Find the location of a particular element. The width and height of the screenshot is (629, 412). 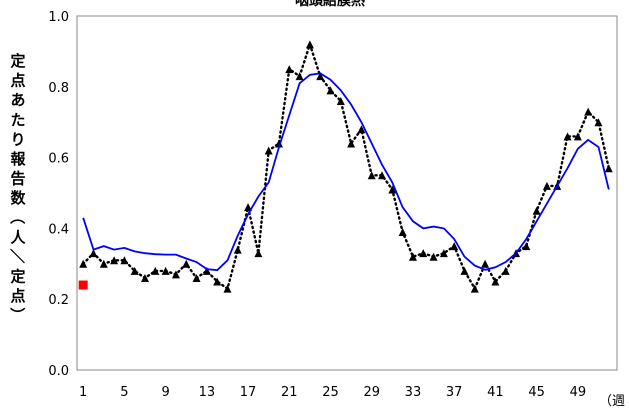

y-label-char: り is located at coordinates (17, 139).